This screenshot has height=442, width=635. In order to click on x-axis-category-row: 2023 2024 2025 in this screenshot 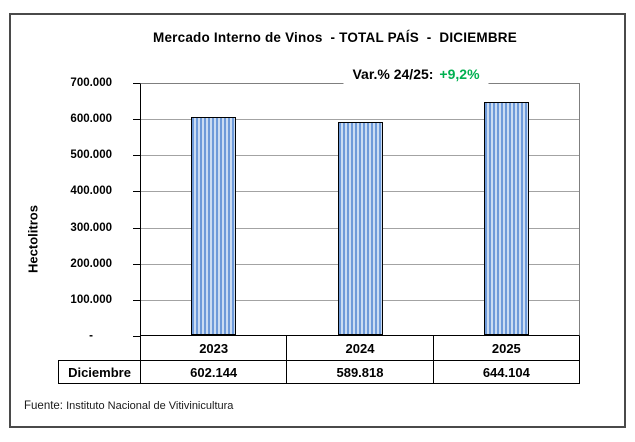, I will do `click(360, 348)`.